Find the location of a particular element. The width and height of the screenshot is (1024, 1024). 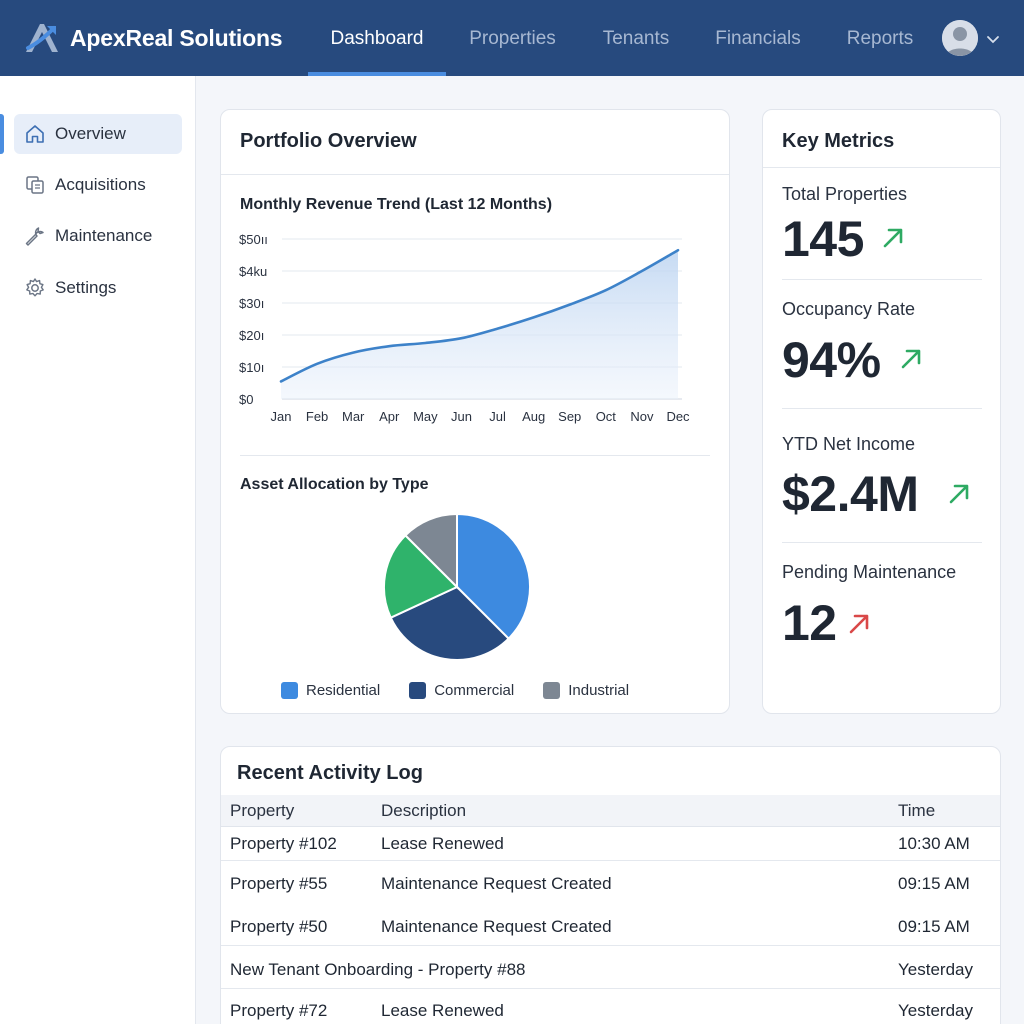

legend-label: Residential is located at coordinates (343, 690).